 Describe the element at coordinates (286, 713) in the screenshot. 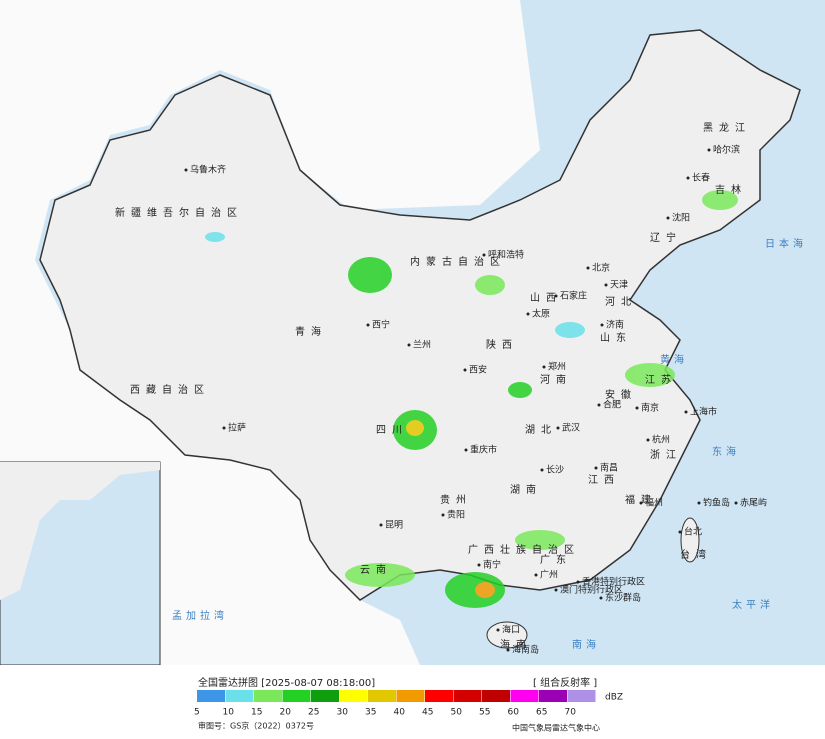

I see `legend-level: 20` at that location.